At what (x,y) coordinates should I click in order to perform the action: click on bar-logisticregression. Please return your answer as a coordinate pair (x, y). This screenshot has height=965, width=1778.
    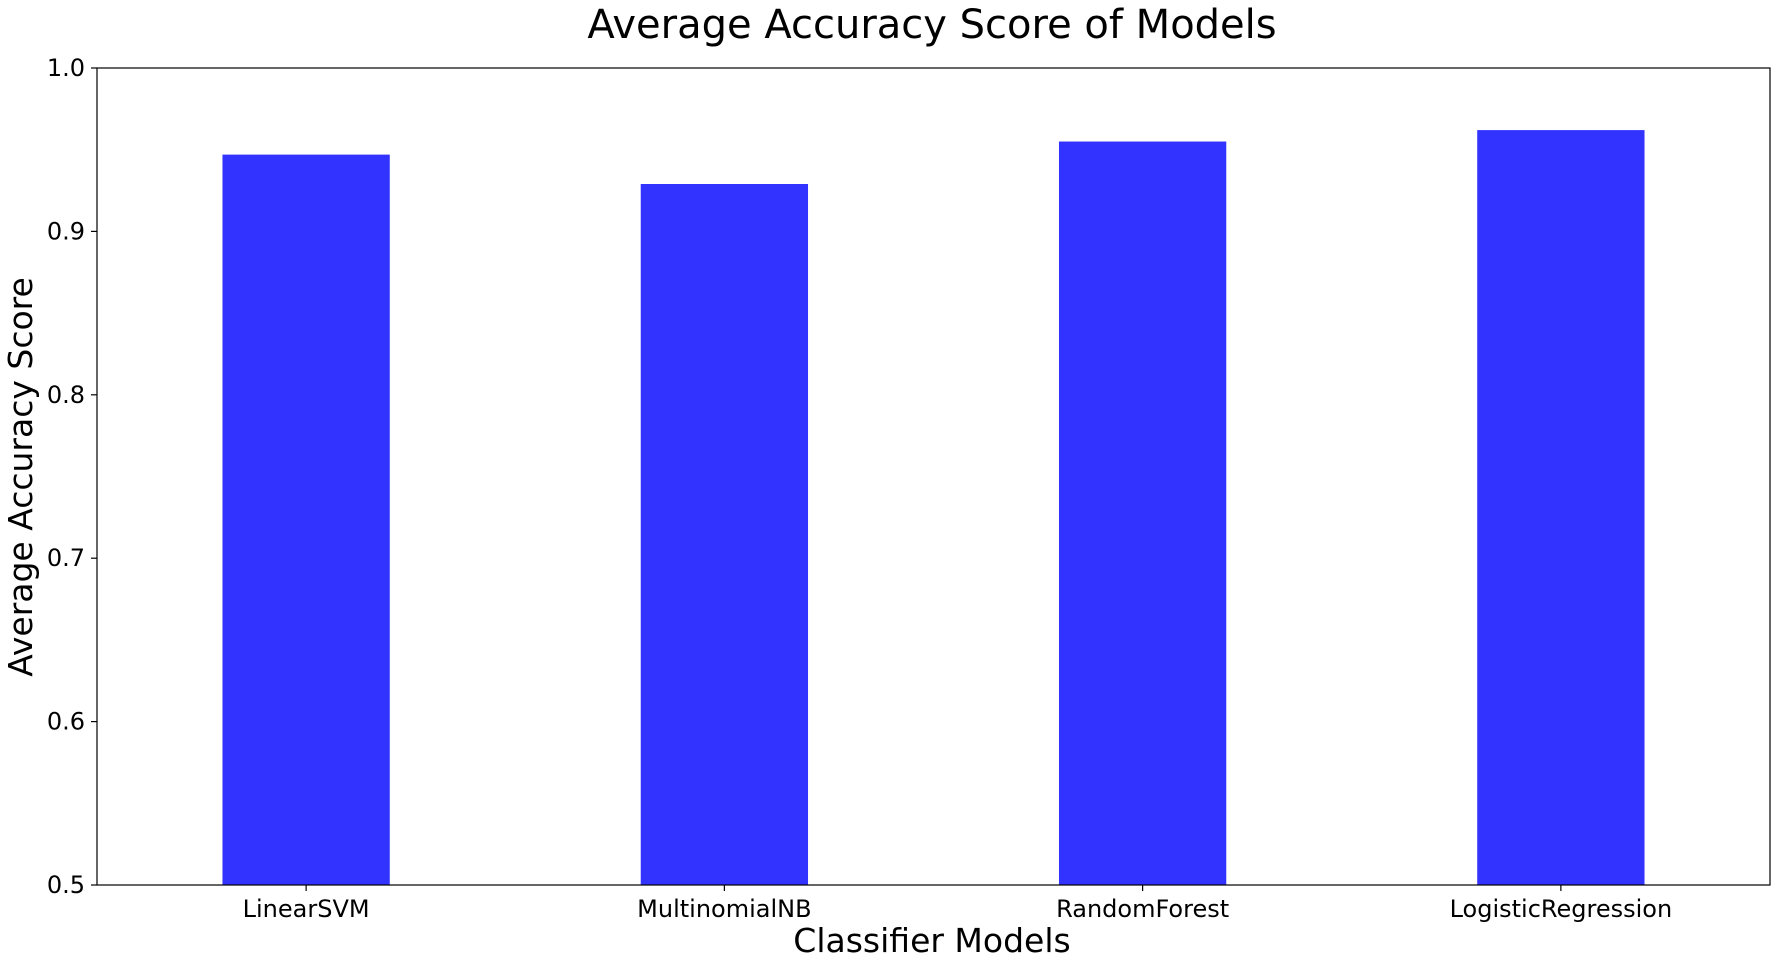
    Looking at the image, I should click on (1561, 508).